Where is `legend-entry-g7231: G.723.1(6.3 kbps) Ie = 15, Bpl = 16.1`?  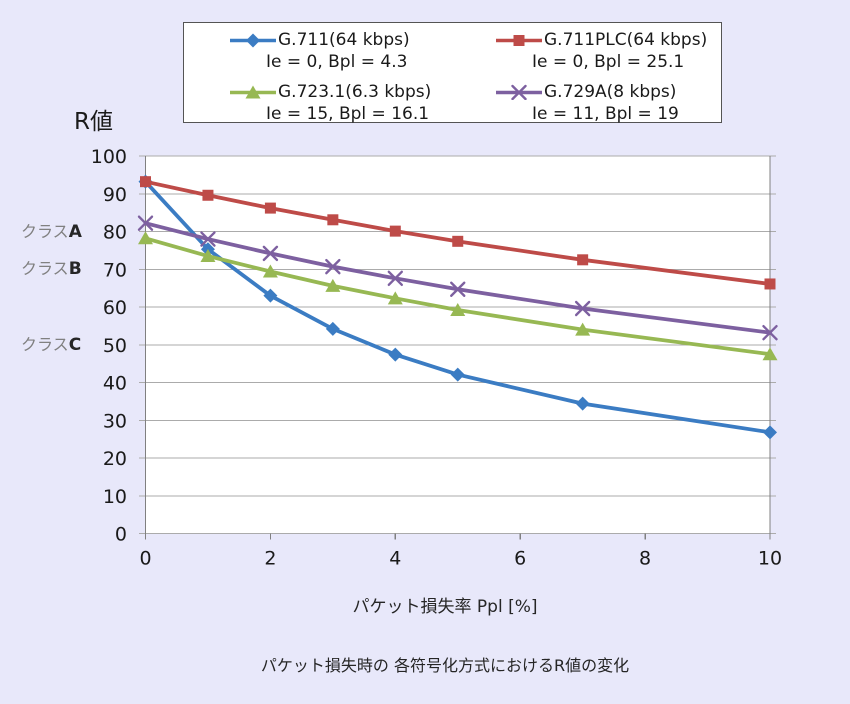 legend-entry-g7231: G.723.1(6.3 kbps) Ie = 15, Bpl = 16.1 is located at coordinates (363, 103).